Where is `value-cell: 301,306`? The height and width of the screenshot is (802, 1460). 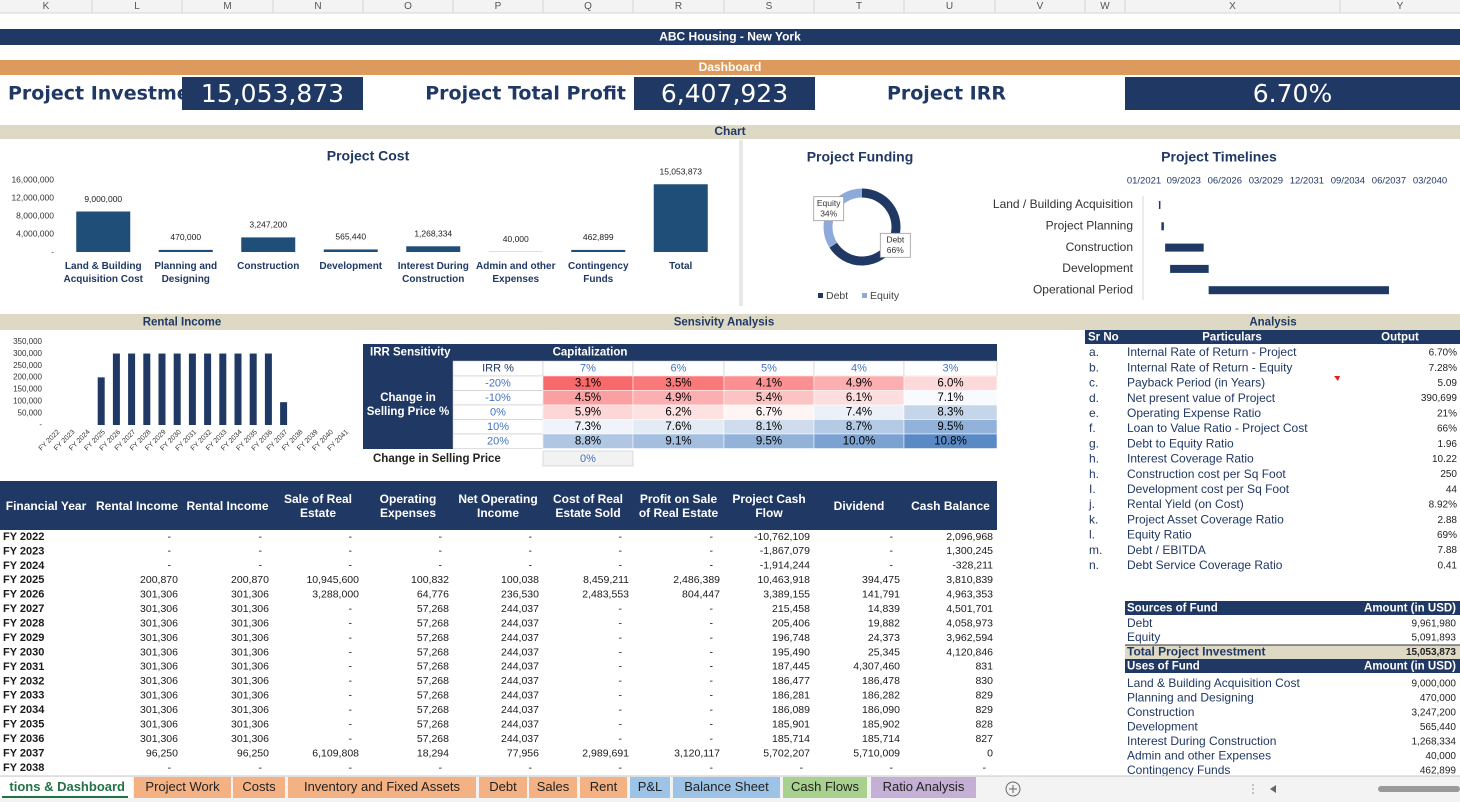
value-cell: 301,306 is located at coordinates (159, 609).